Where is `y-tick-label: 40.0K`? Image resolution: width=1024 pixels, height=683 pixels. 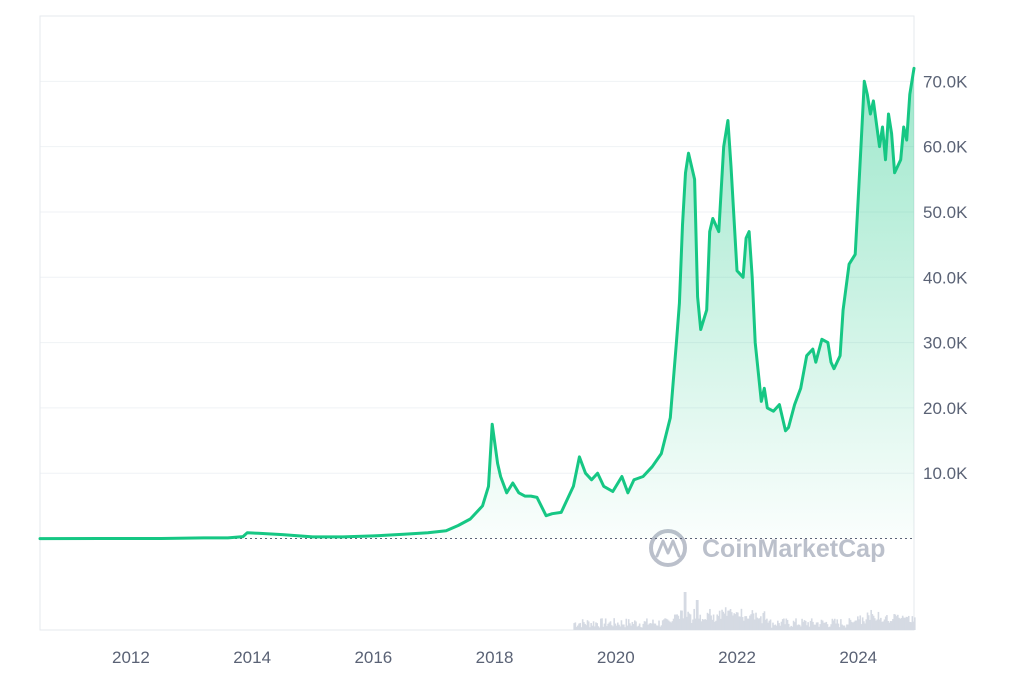
y-tick-label: 40.0K is located at coordinates (945, 277).